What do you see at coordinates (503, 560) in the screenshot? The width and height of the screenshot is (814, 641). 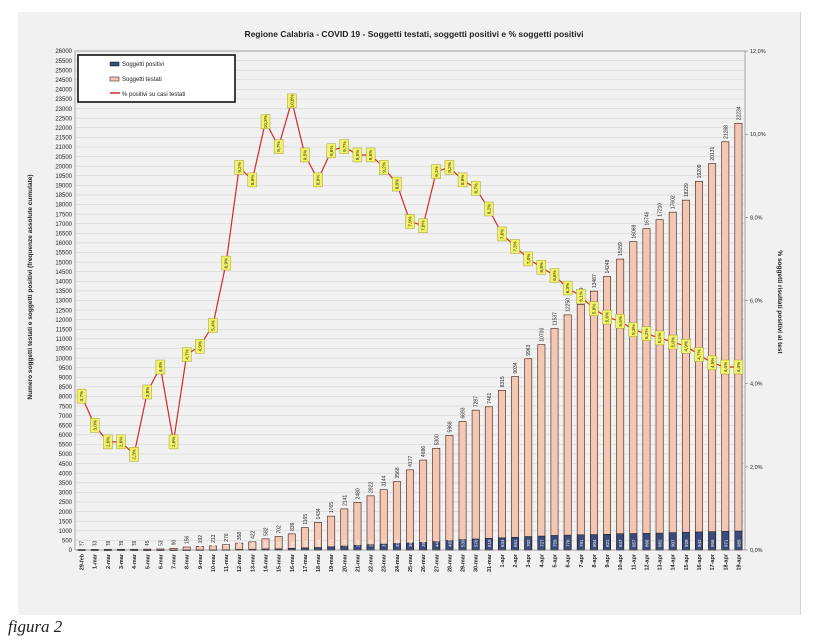 I see `x-tick-label: 1-apr` at bounding box center [503, 560].